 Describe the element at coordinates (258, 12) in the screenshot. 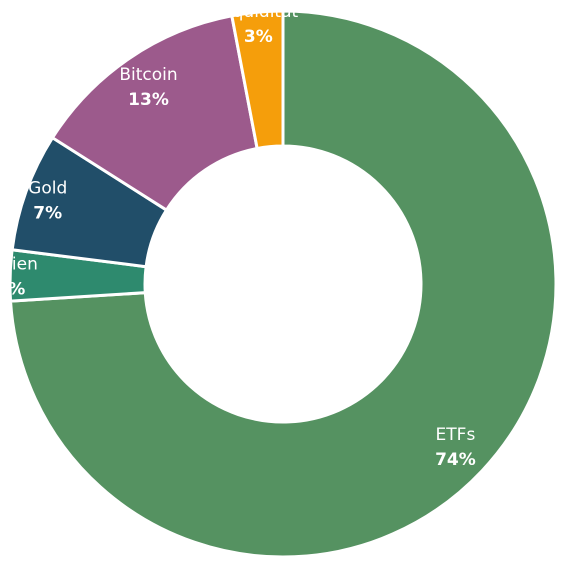

I see `slice-label-name: Liquidität` at that location.